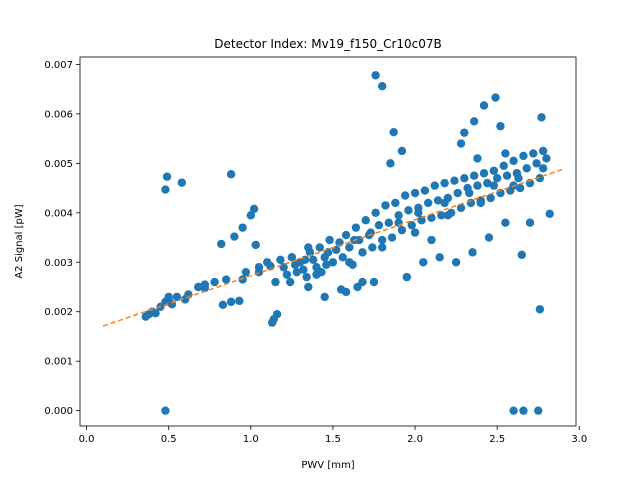  Describe the element at coordinates (58, 213) in the screenshot. I see `y-tick-label: 0.004` at that location.